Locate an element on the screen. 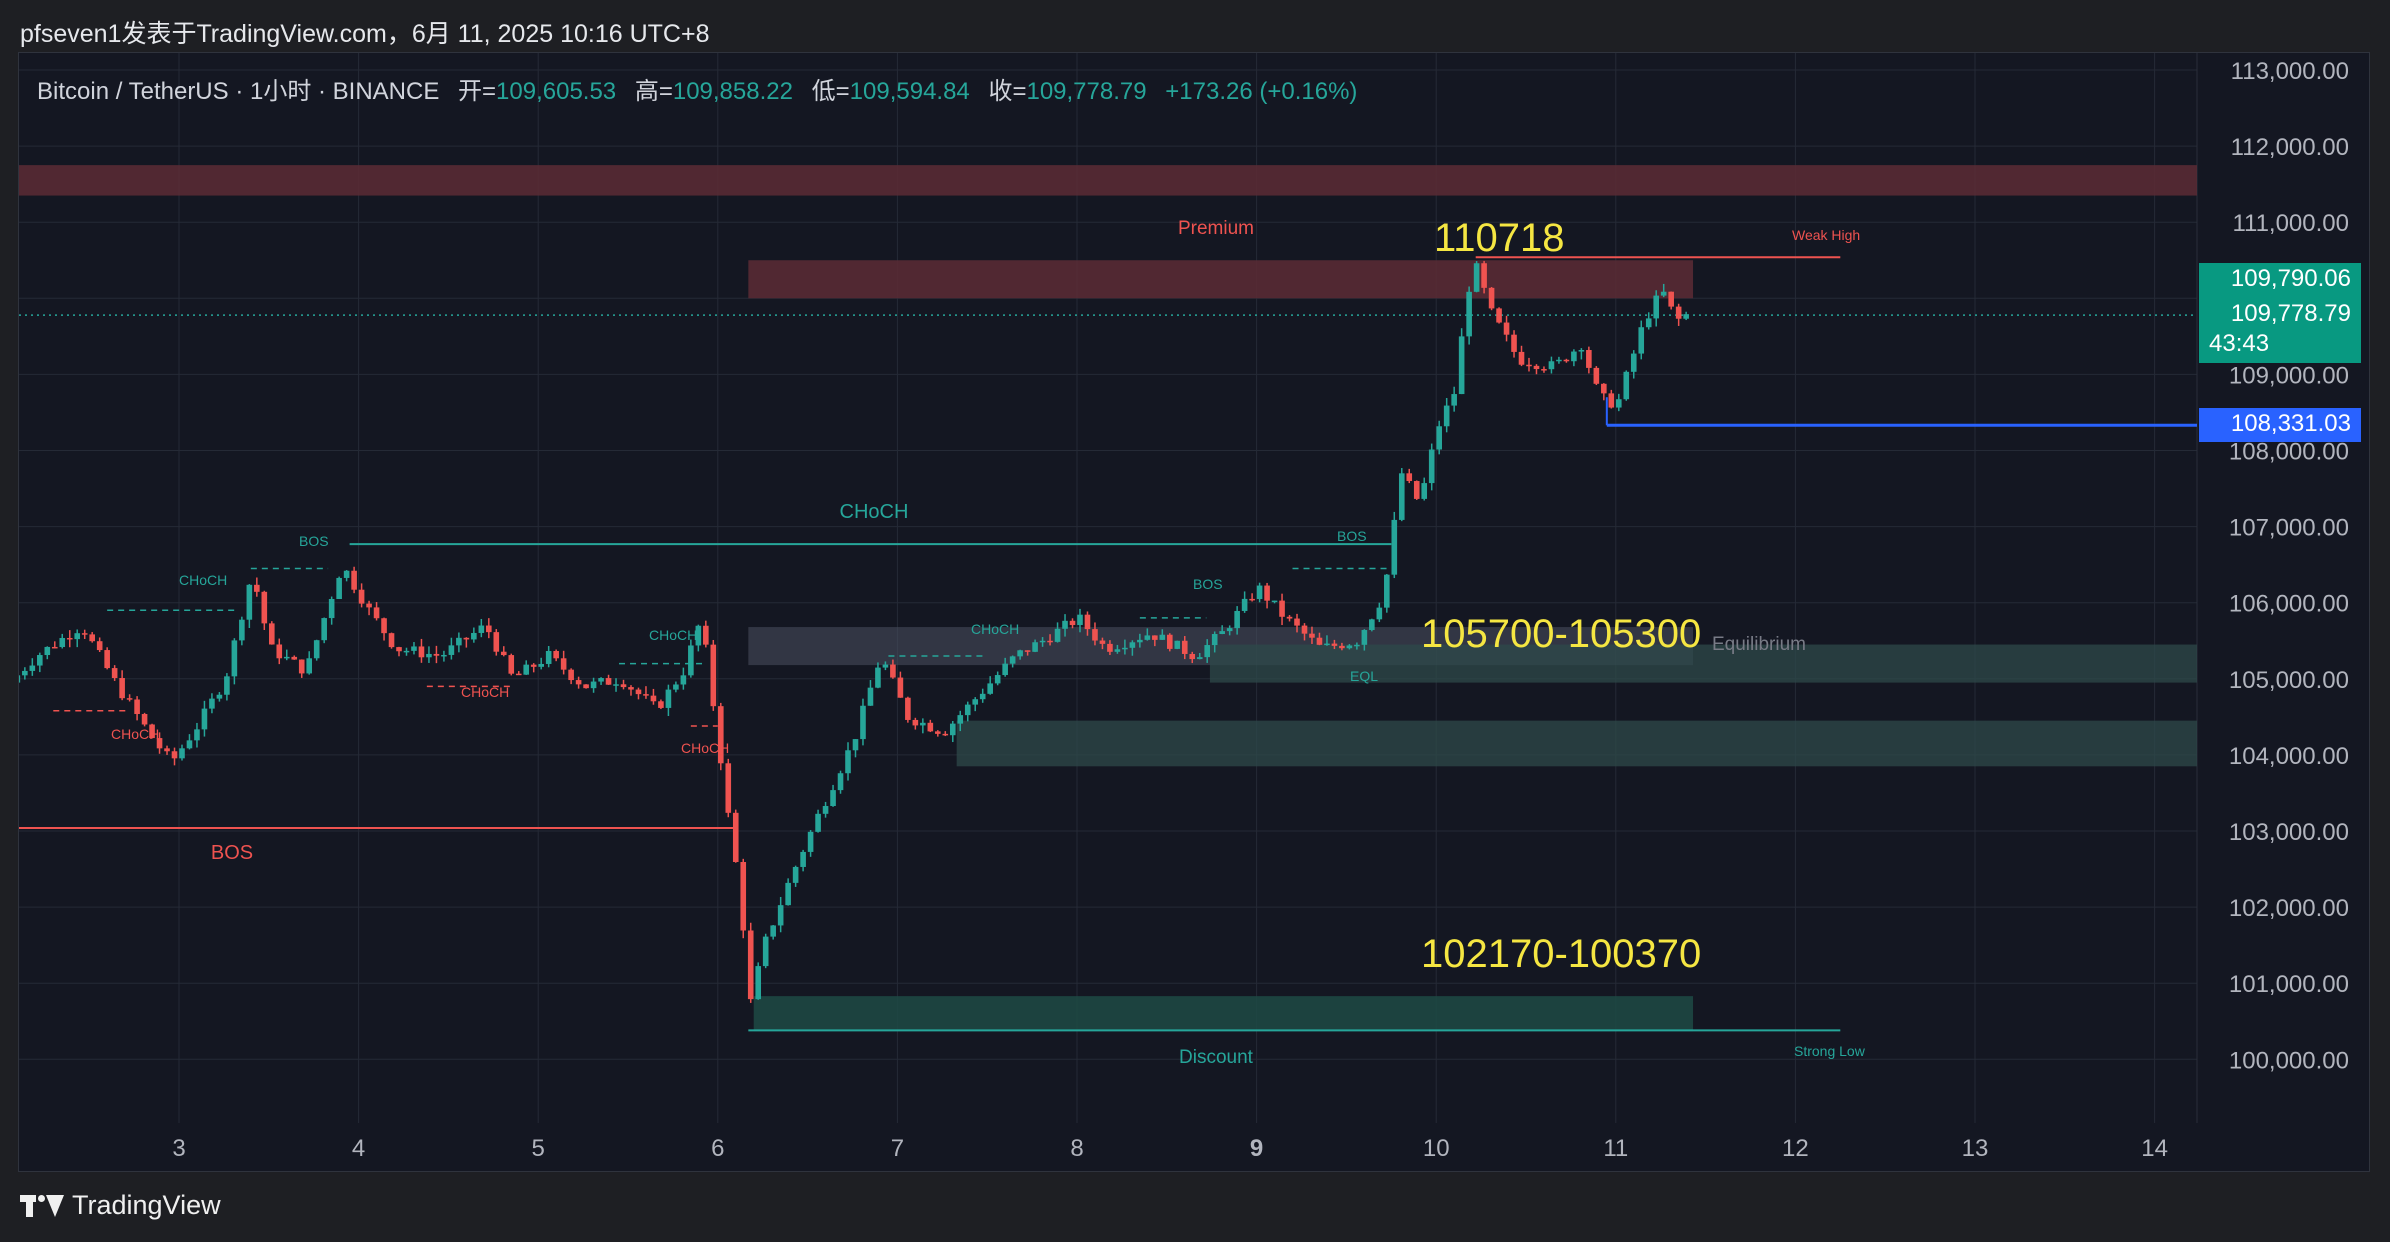  discount-range-annotation: 102170-100370 is located at coordinates (1561, 954).